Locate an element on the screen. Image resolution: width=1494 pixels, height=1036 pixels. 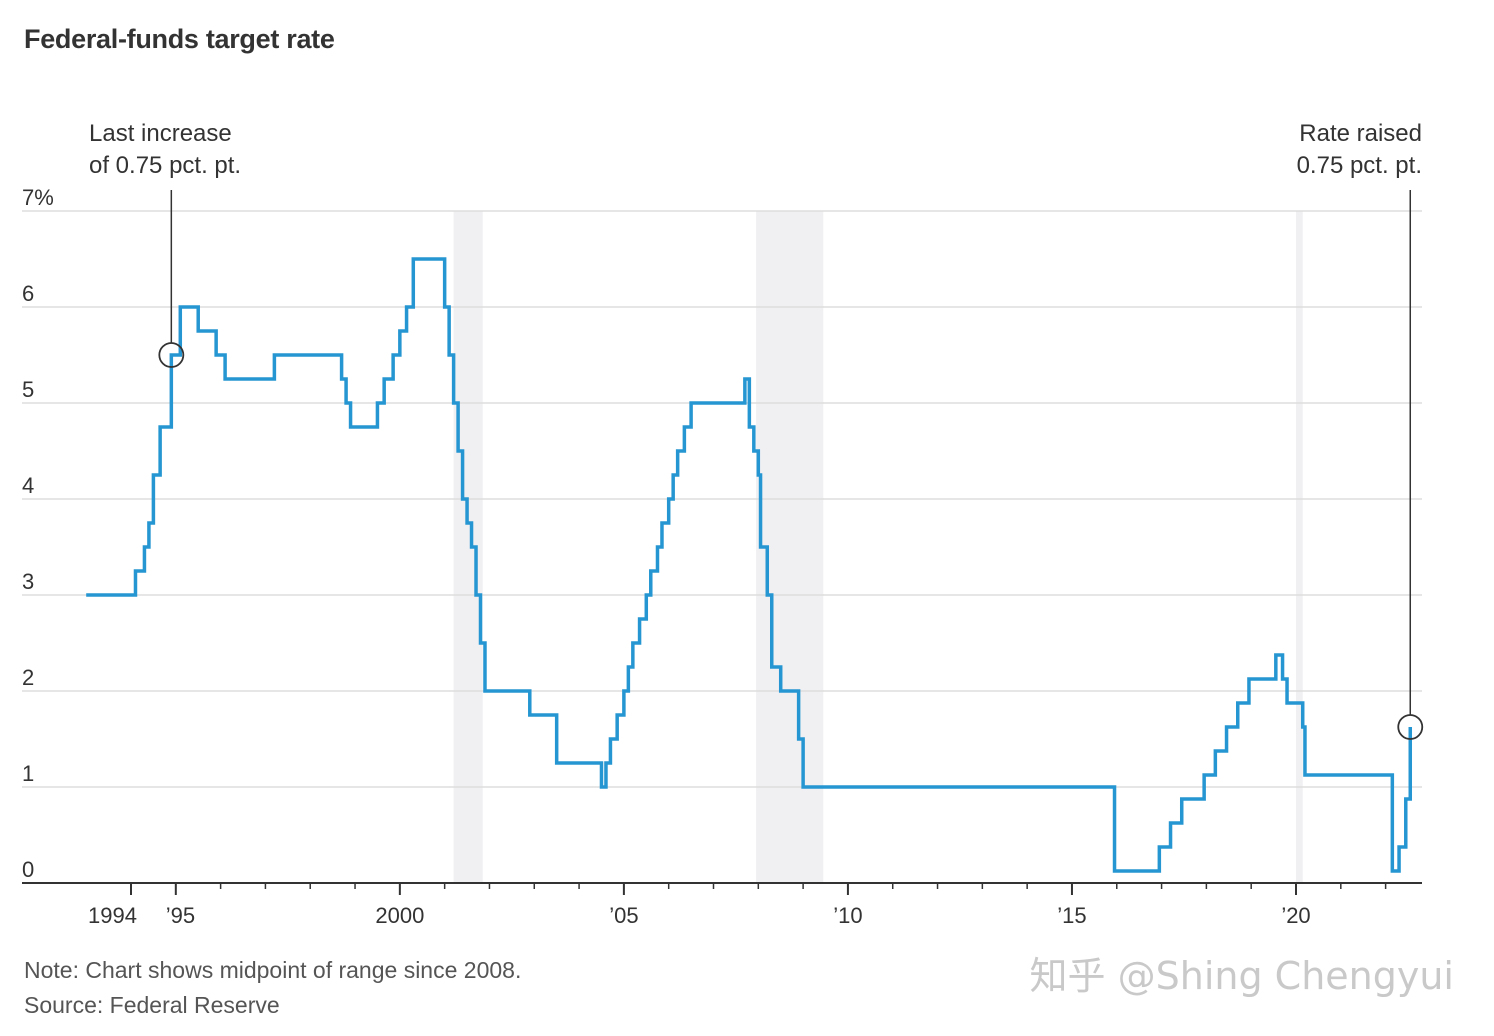
annotation-left-line1: Last increase is located at coordinates (160, 133).